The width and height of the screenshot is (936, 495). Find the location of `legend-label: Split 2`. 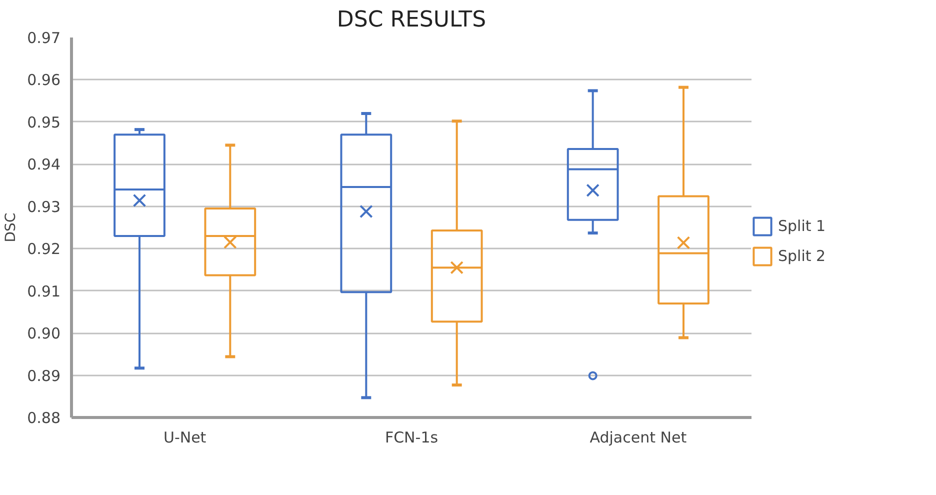

legend-label: Split 2 is located at coordinates (802, 256).